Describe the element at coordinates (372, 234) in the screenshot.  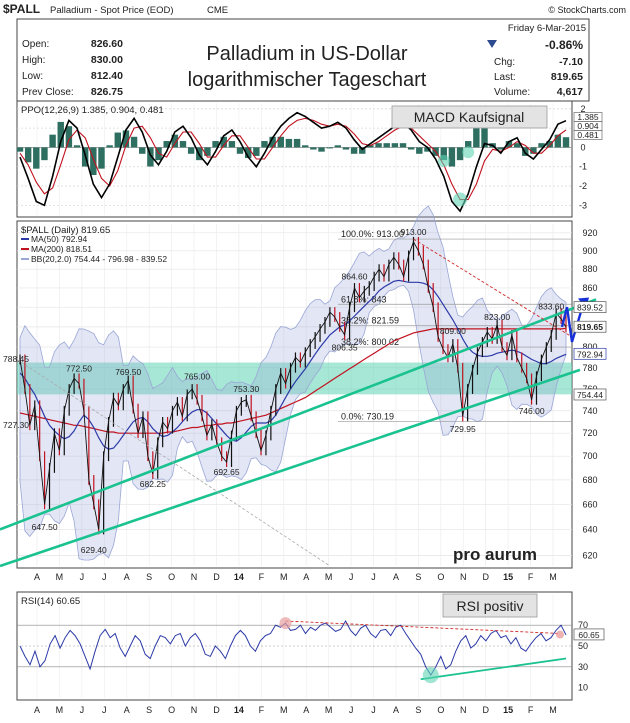
I see `fibonacci-label: 100.0%: 913.00` at that location.